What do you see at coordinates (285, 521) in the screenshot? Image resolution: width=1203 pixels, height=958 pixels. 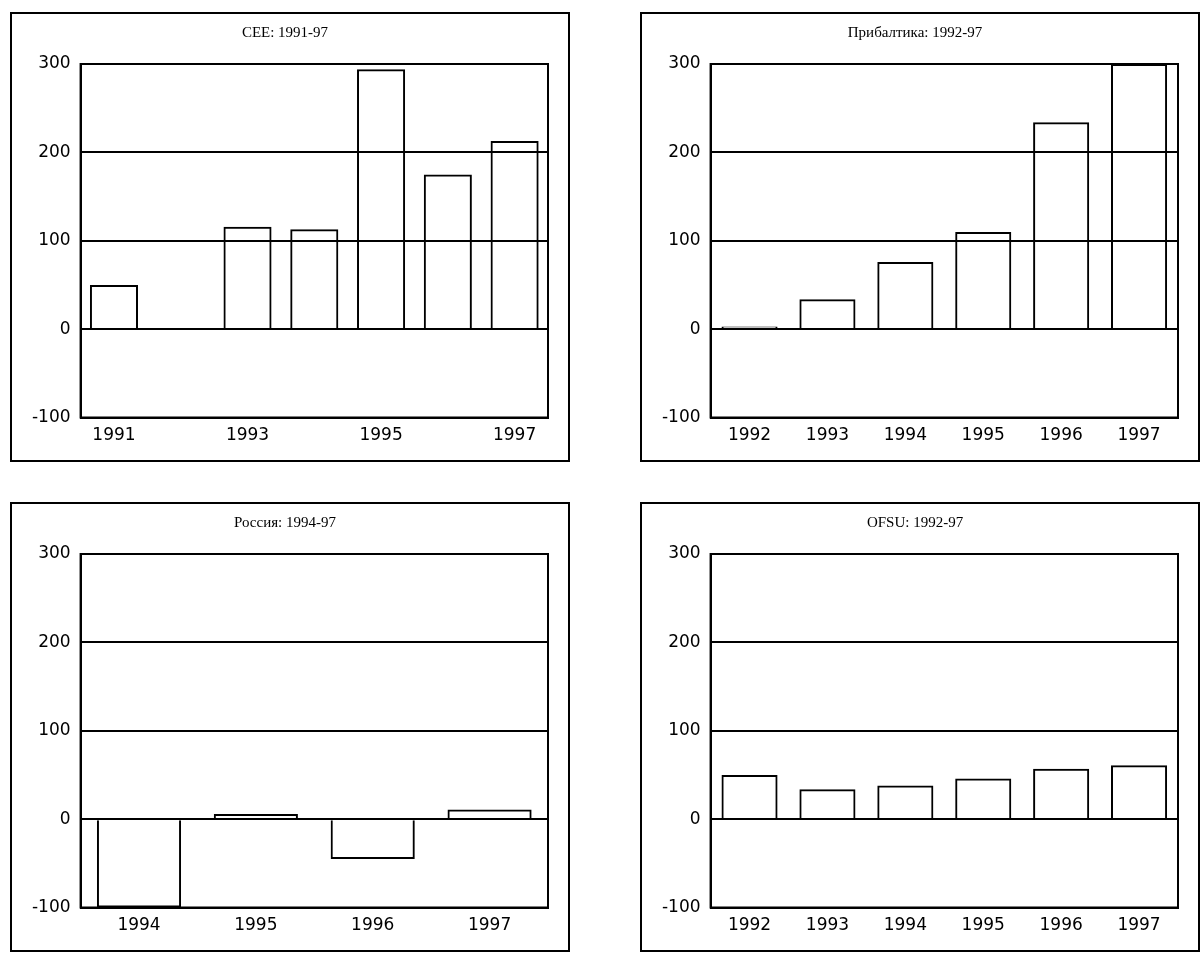 I see `chart-title: Россия: 1994-97` at bounding box center [285, 521].